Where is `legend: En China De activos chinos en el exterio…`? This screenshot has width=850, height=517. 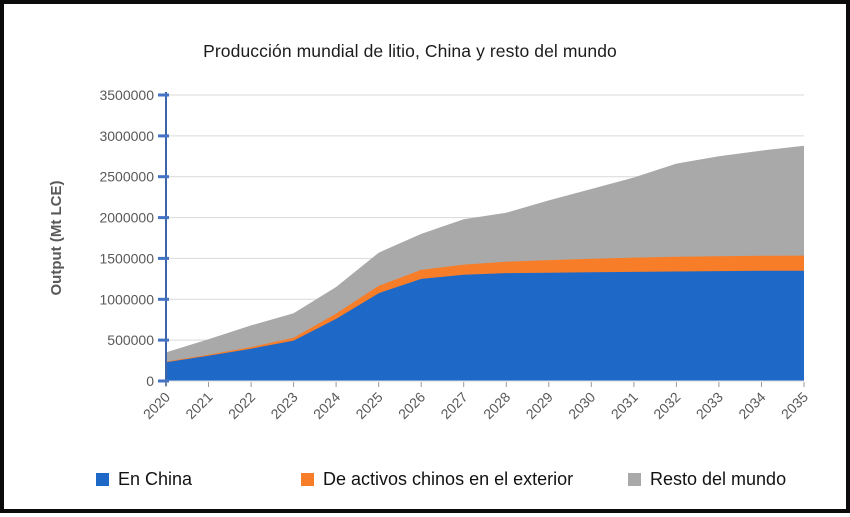 legend: En China De activos chinos en el exterio… is located at coordinates (427, 481).